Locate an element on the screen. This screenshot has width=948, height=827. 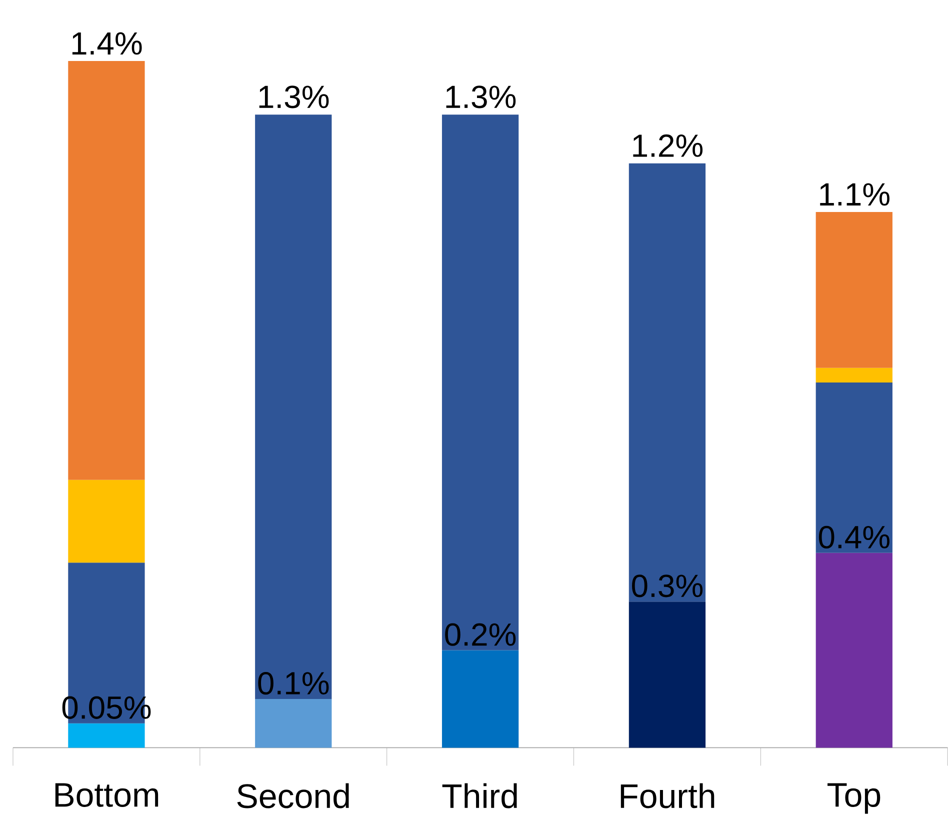
total-label: 1.4% is located at coordinates (107, 43).